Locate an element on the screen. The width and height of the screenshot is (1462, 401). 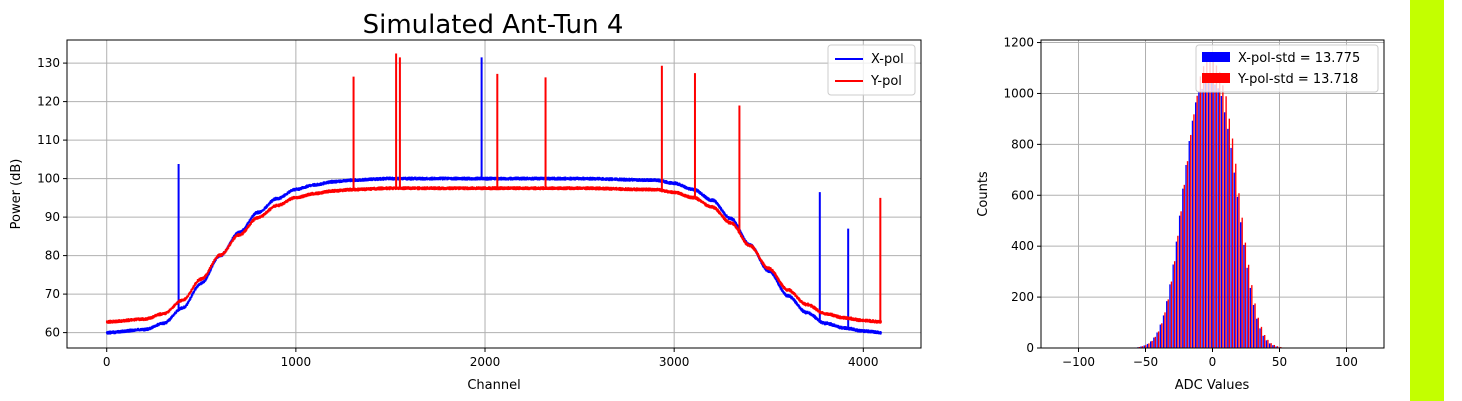
y-tick-label: 60 is located at coordinates (52, 333).